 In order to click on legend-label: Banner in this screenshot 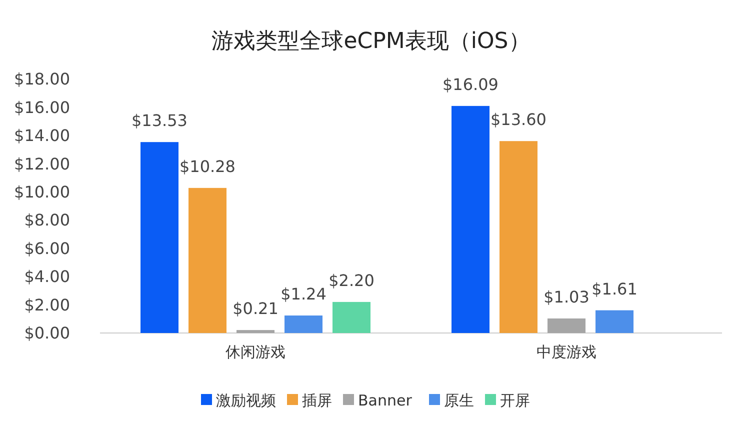, I will do `click(385, 400)`.